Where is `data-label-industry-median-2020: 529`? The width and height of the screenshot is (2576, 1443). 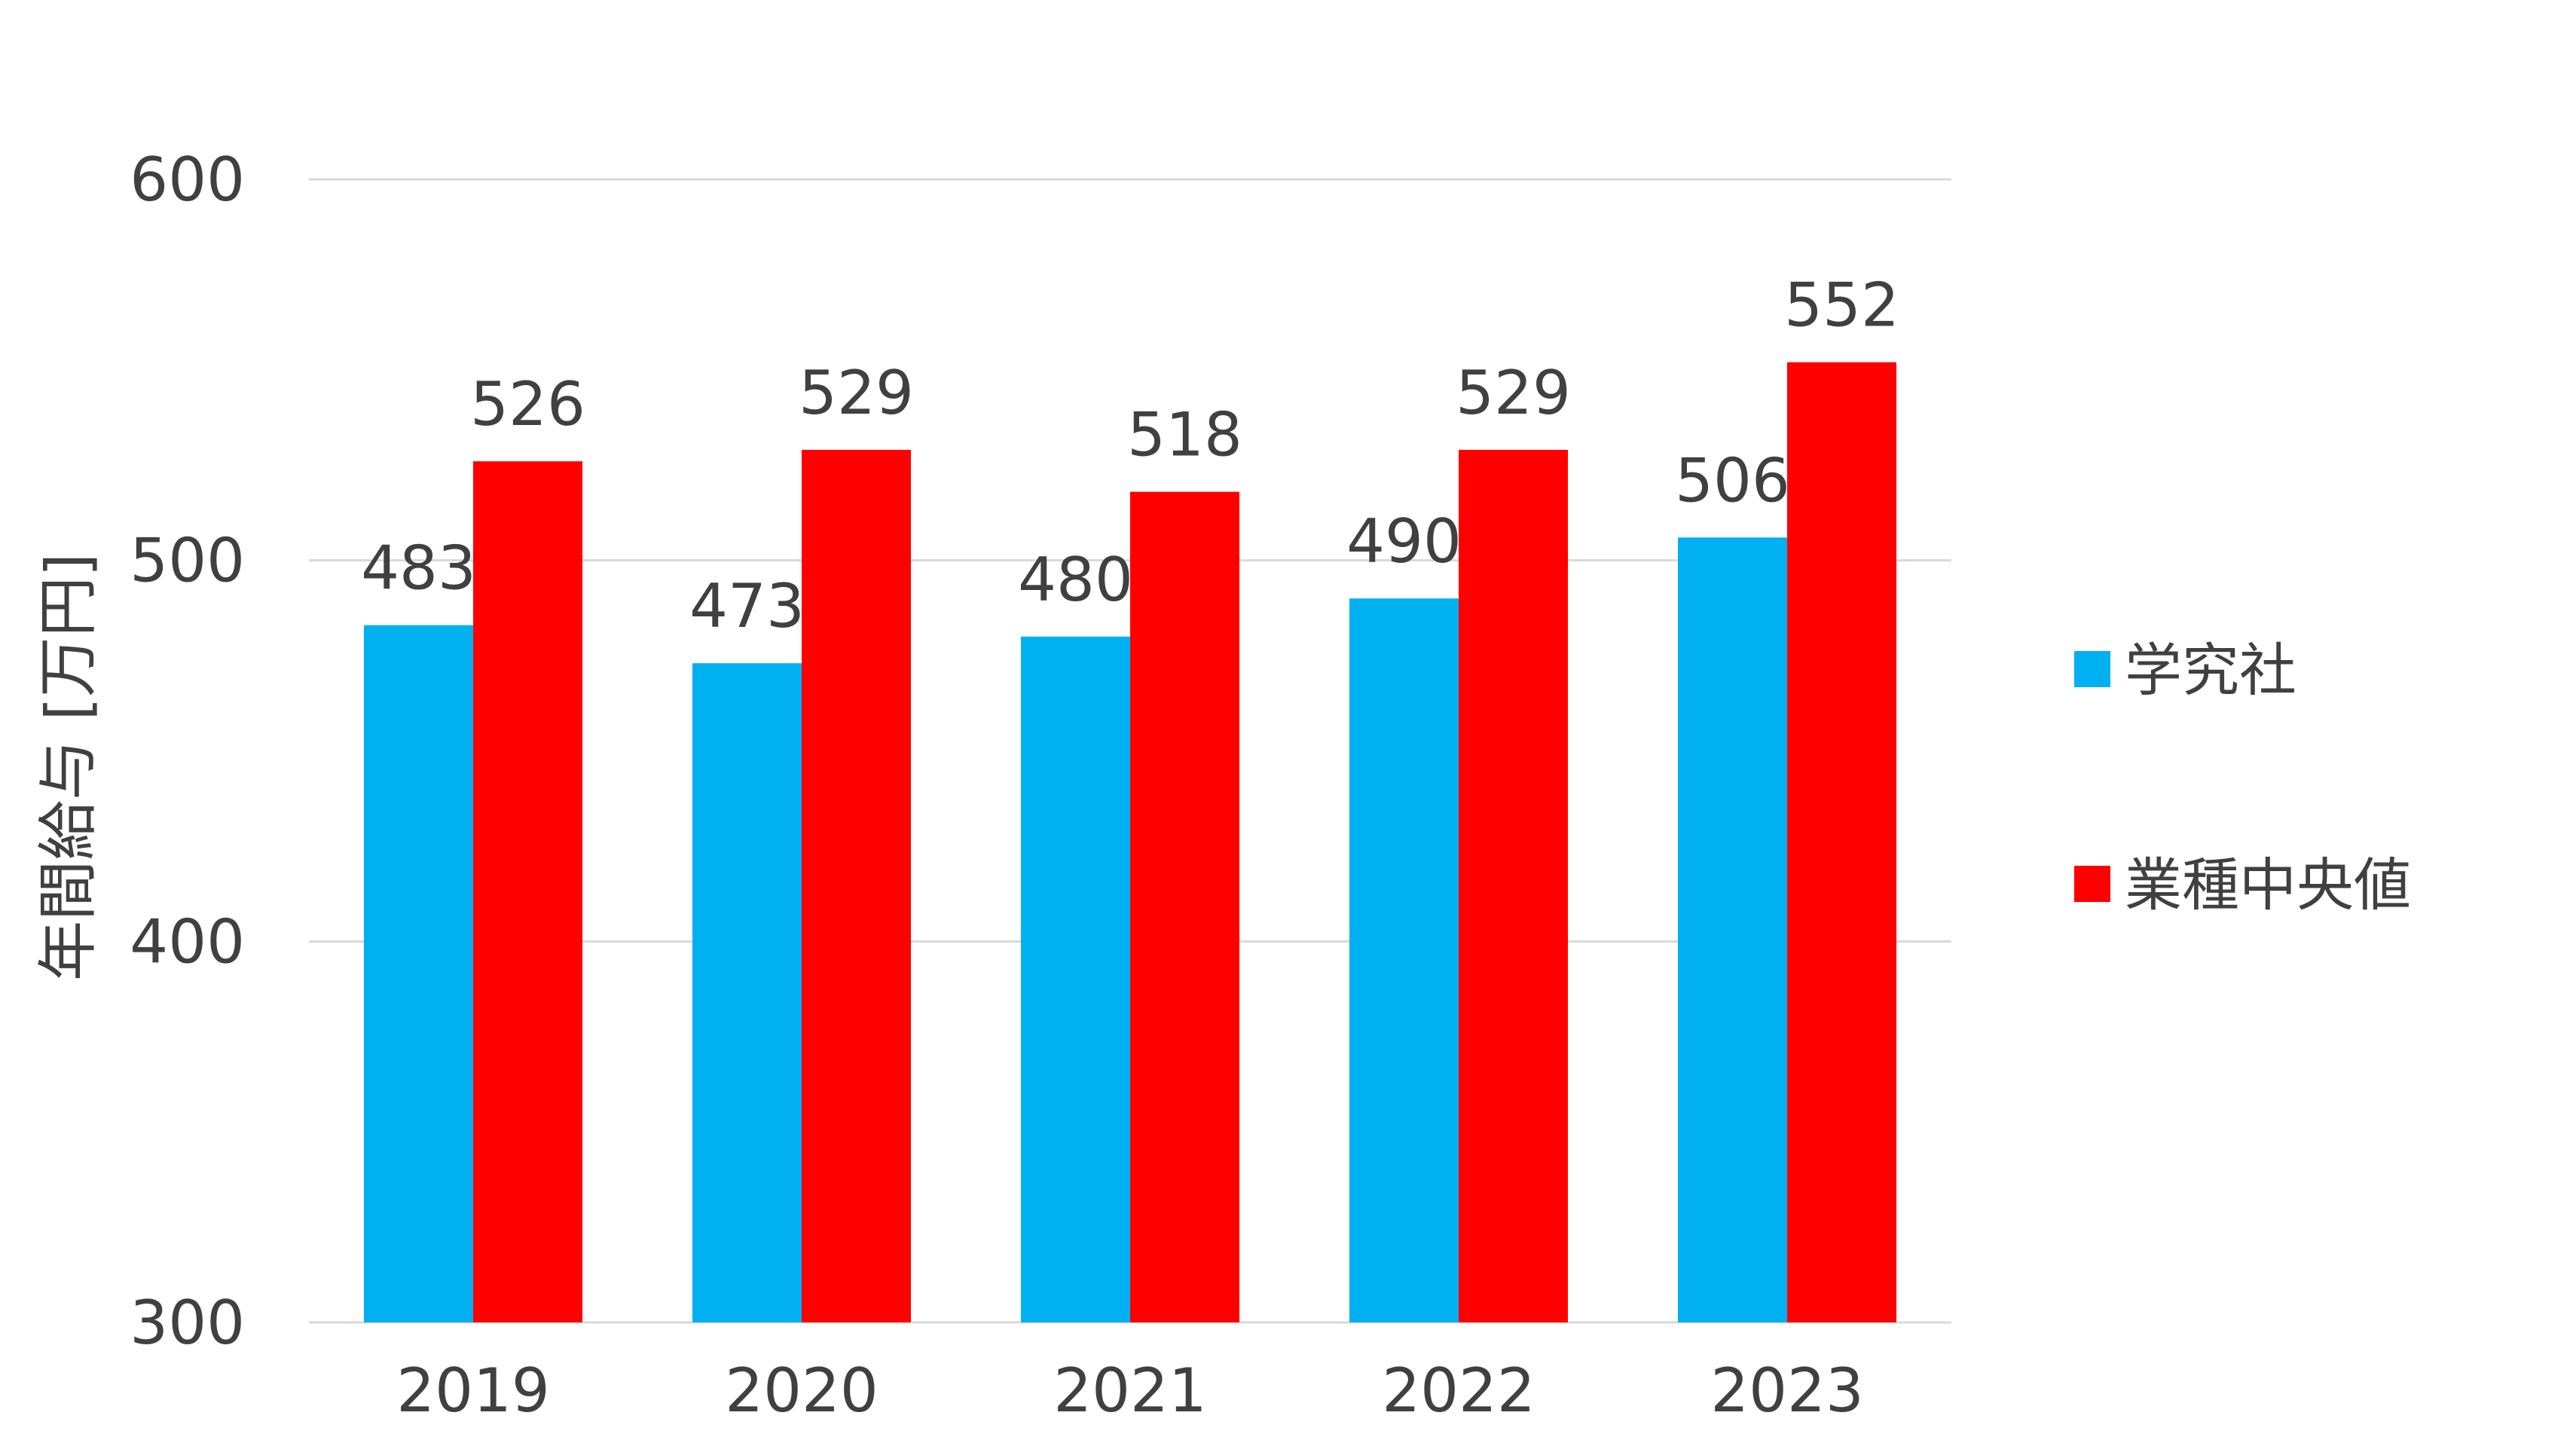
data-label-industry-median-2020: 529 is located at coordinates (856, 393).